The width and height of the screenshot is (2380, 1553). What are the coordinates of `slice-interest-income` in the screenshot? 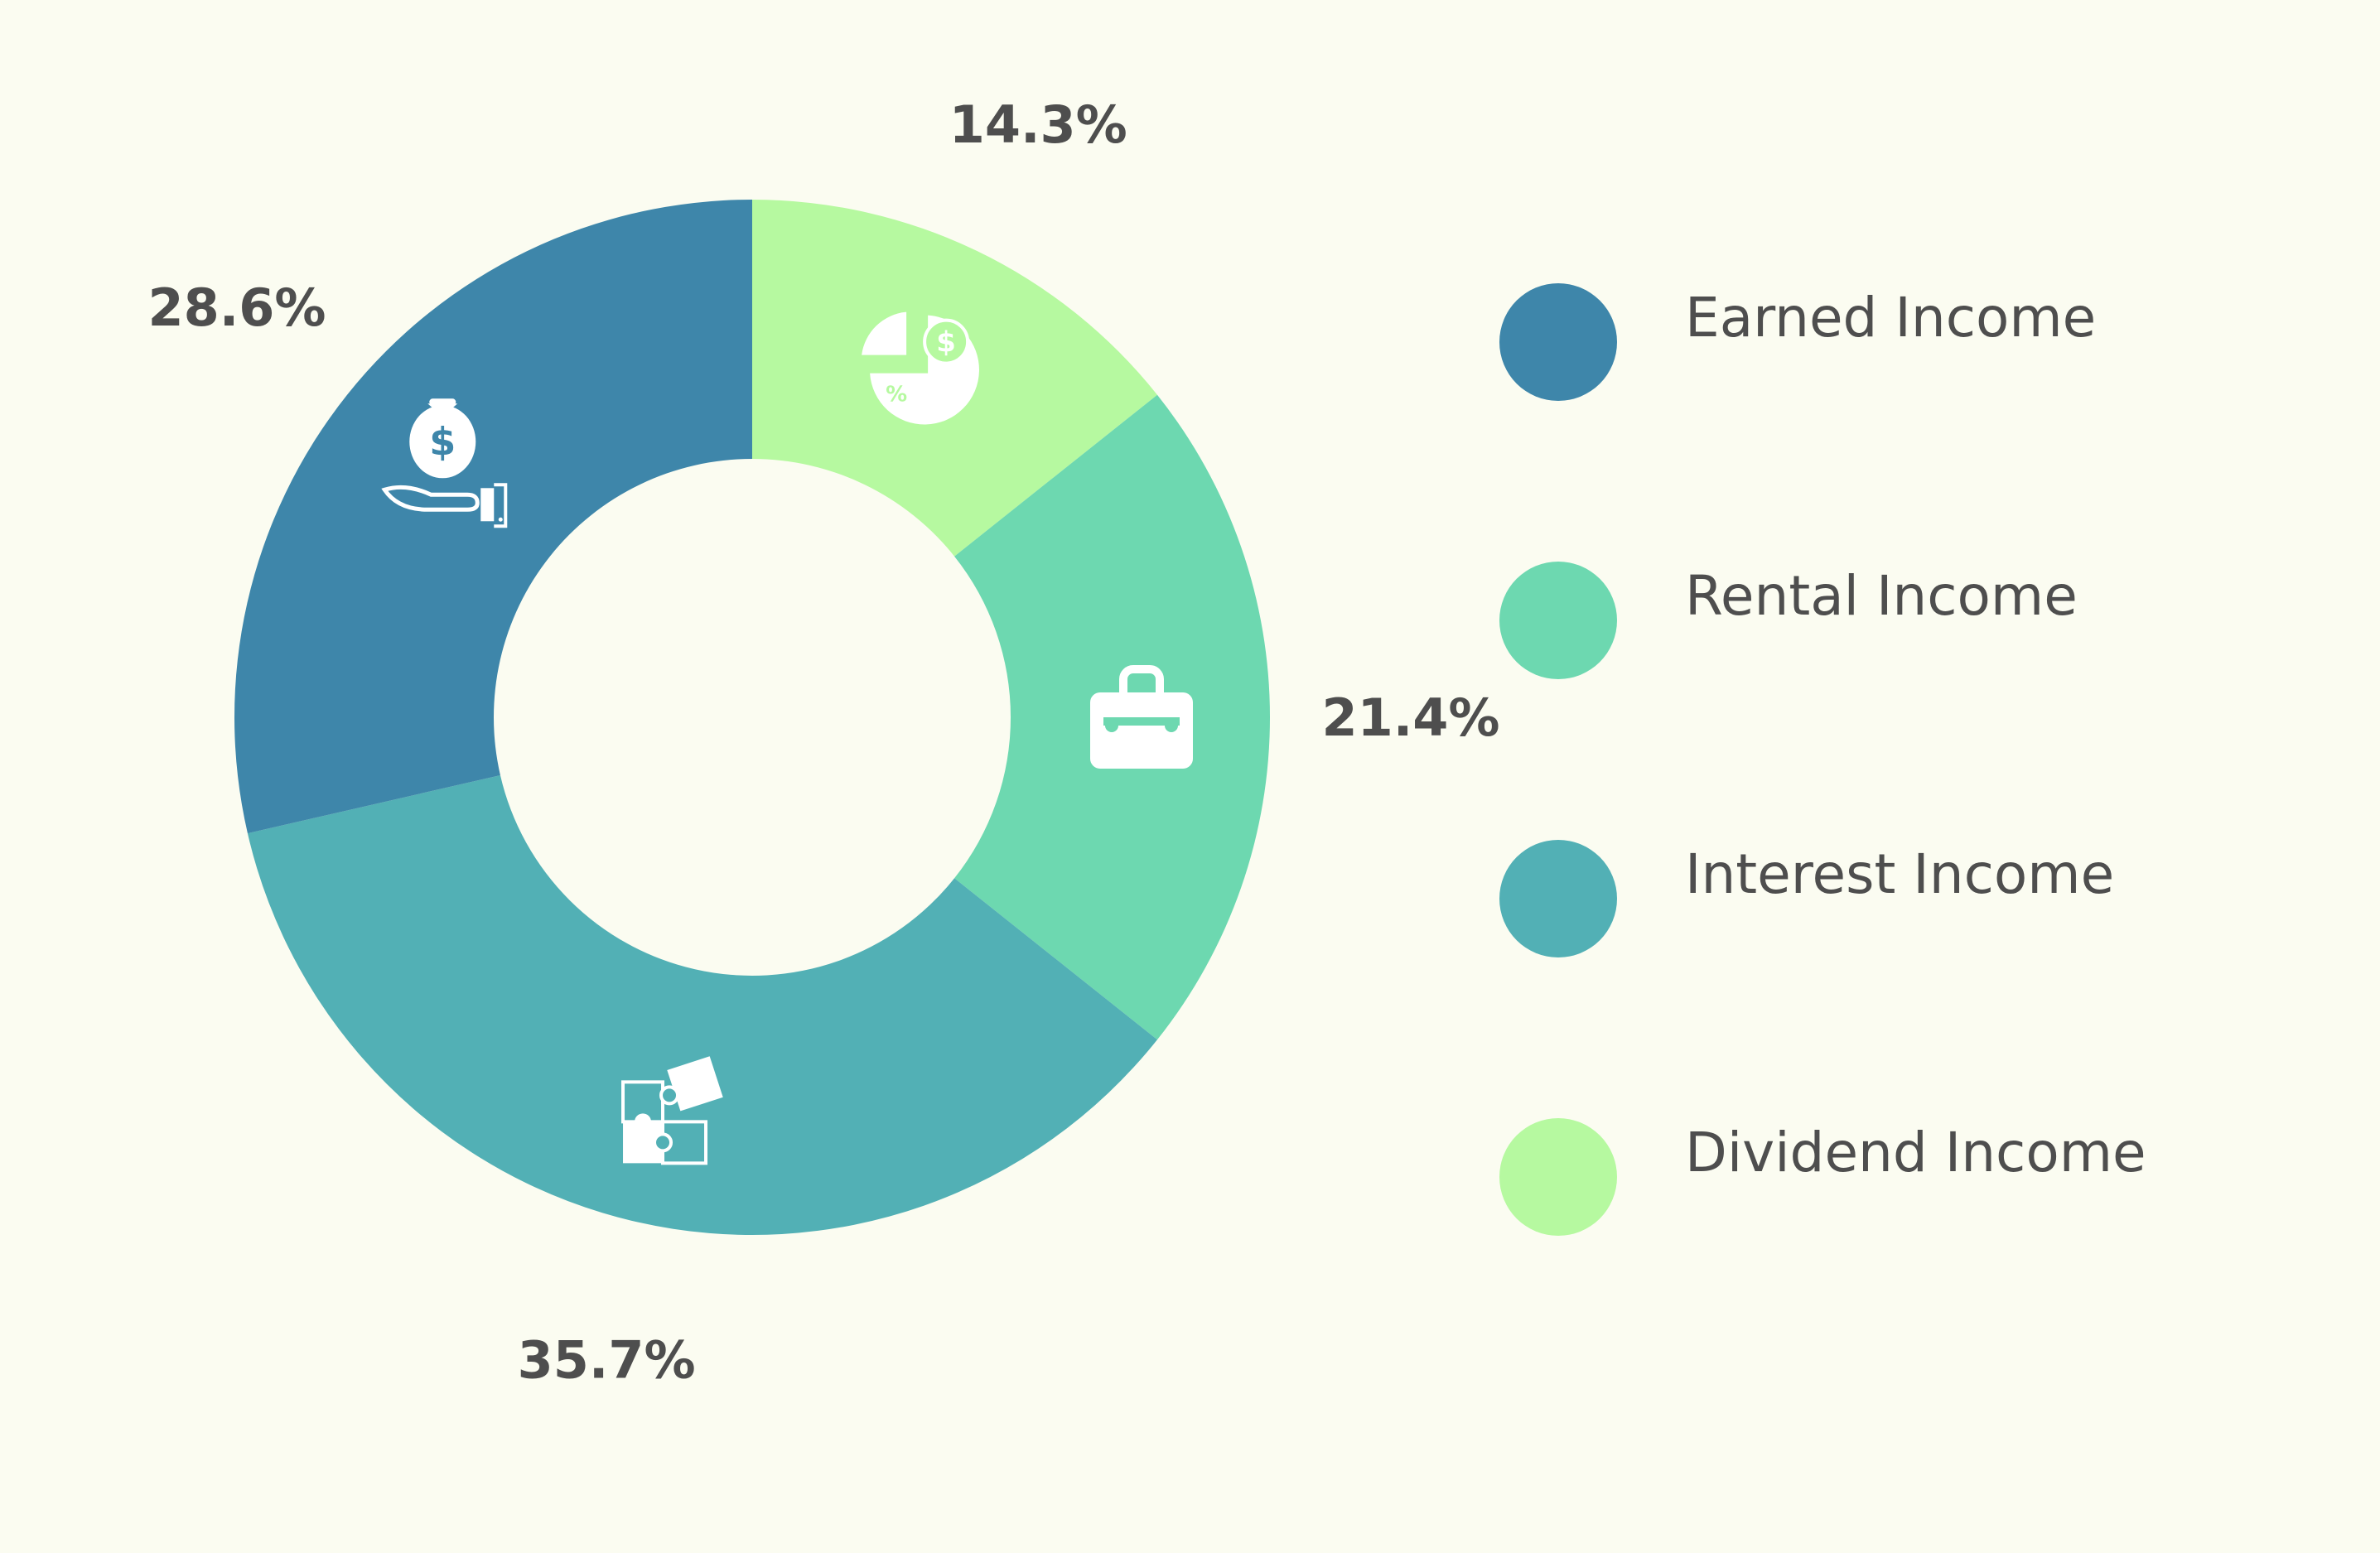 It's located at (702, 1005).